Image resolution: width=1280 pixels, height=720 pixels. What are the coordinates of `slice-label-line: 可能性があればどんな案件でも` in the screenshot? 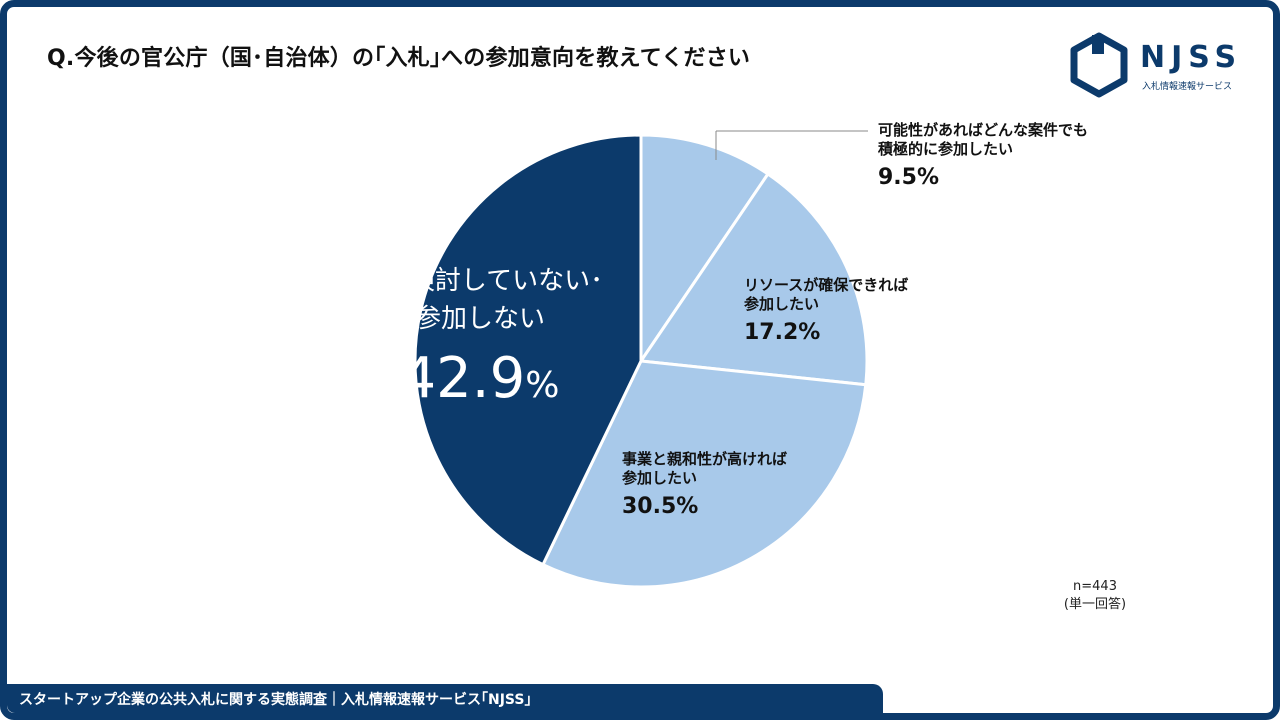 It's located at (983, 130).